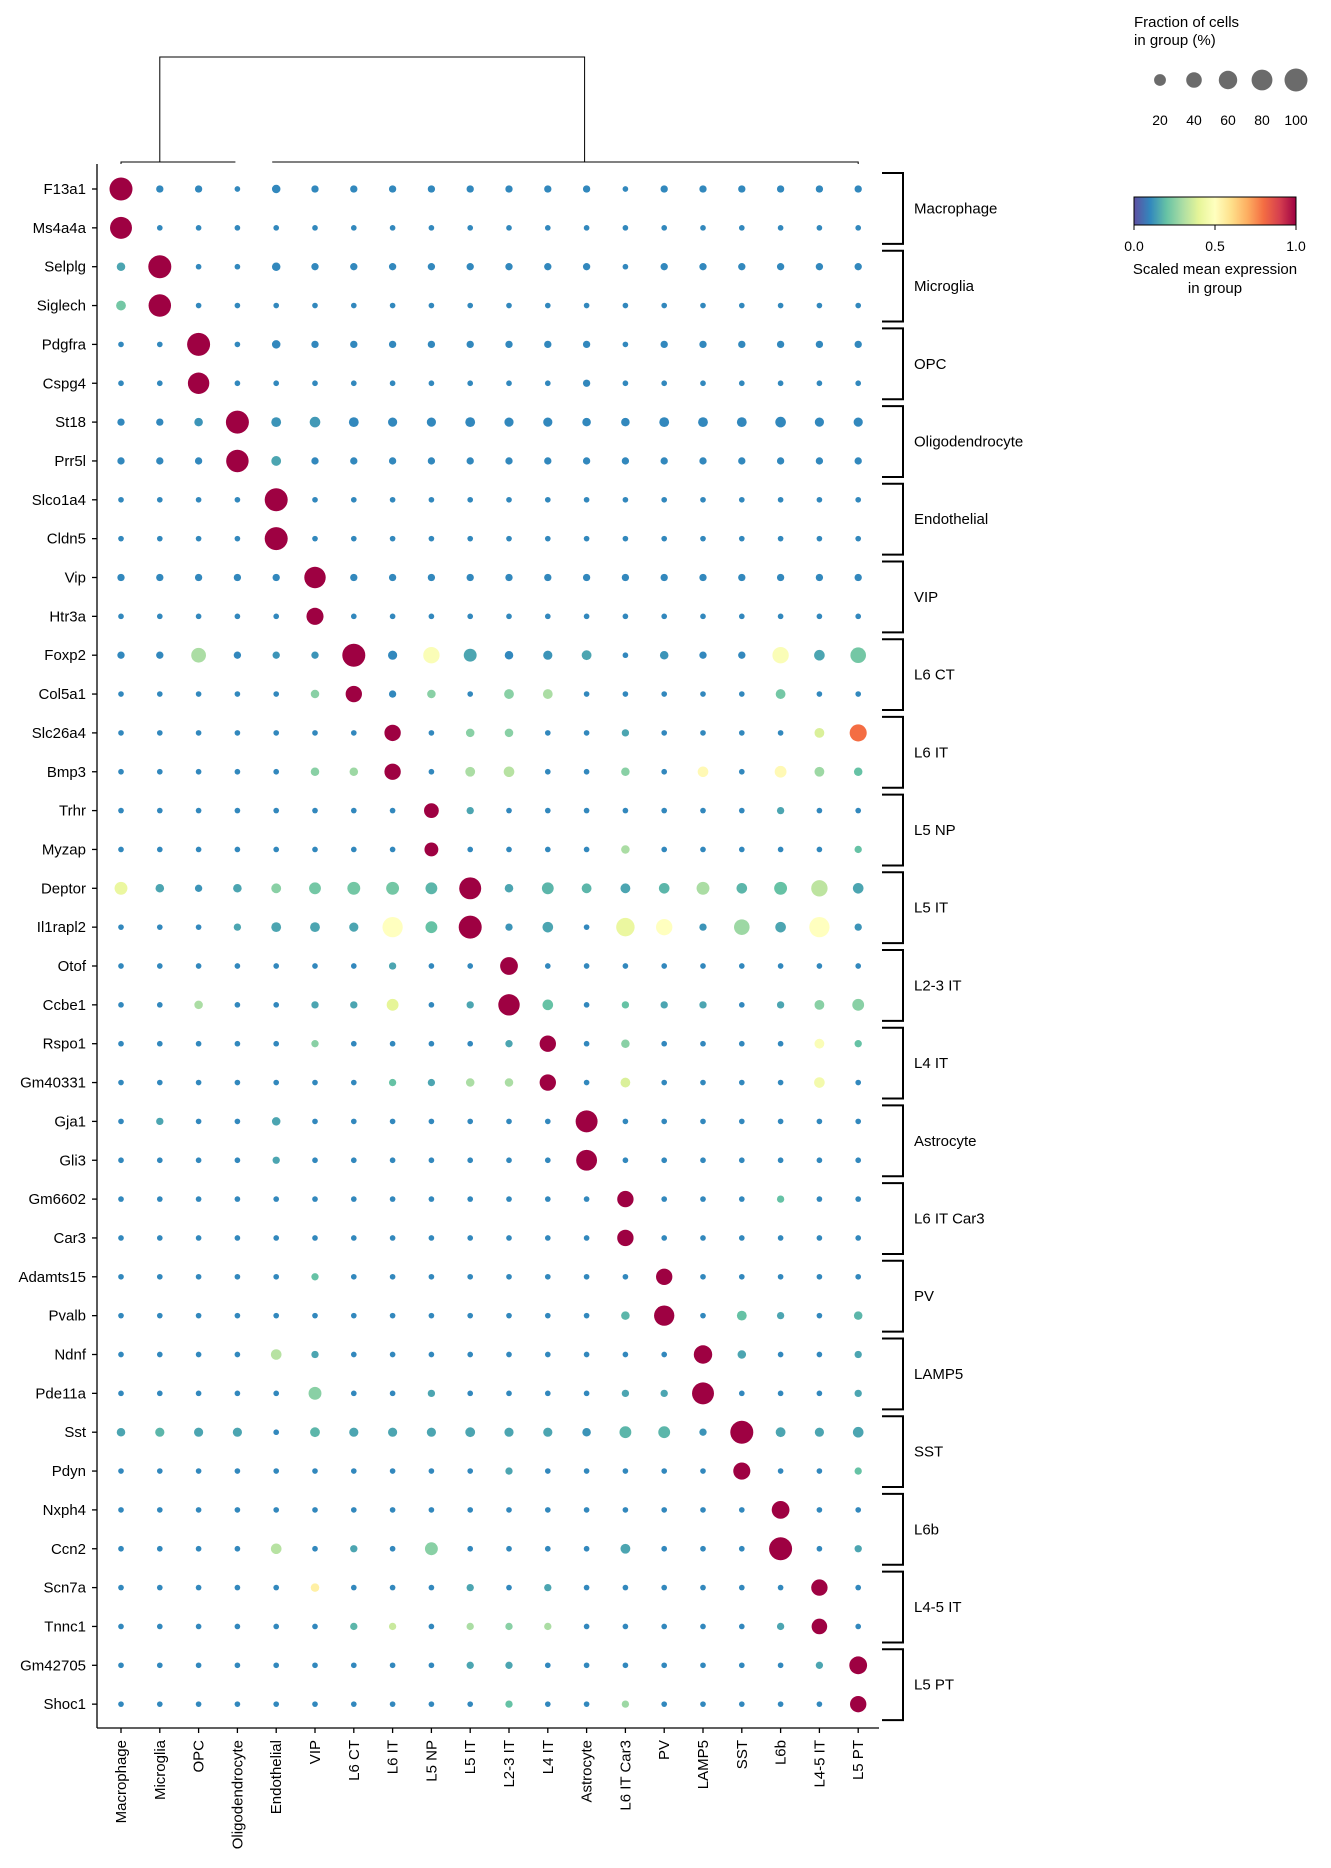  What do you see at coordinates (625, 616) in the screenshot?
I see `dot-Htr3a-L6-IT-Car3` at bounding box center [625, 616].